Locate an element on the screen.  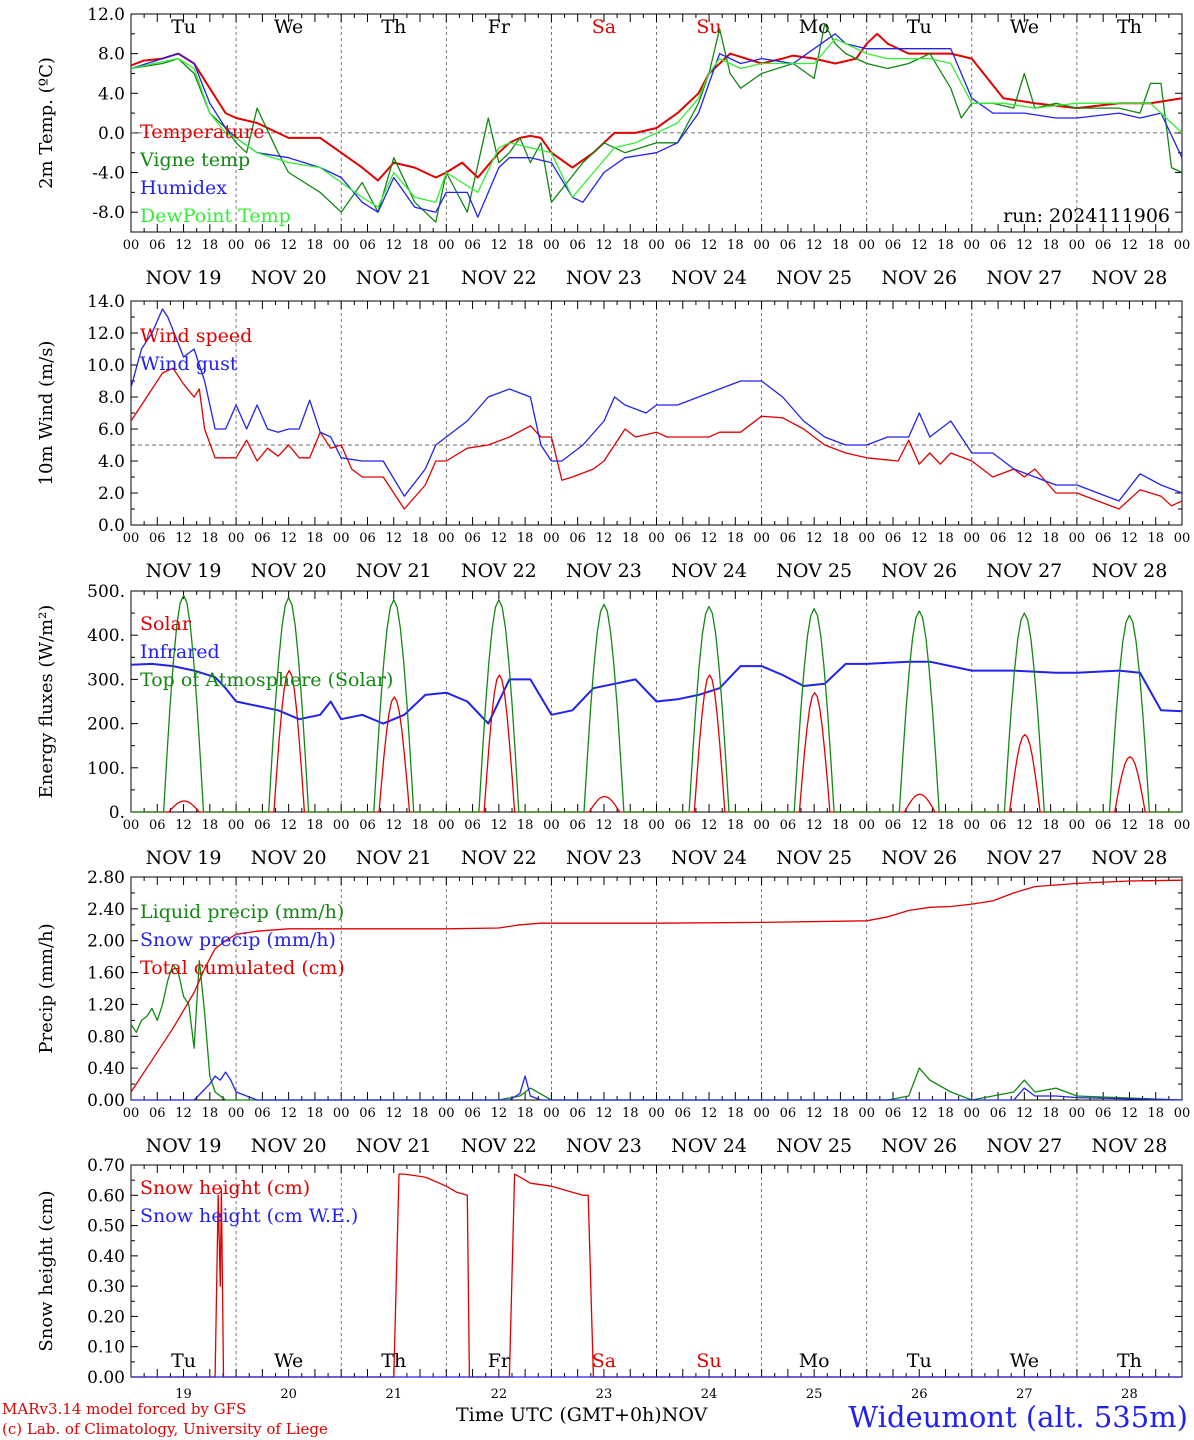
x-date-label: NOV 28 is located at coordinates (1130, 571).